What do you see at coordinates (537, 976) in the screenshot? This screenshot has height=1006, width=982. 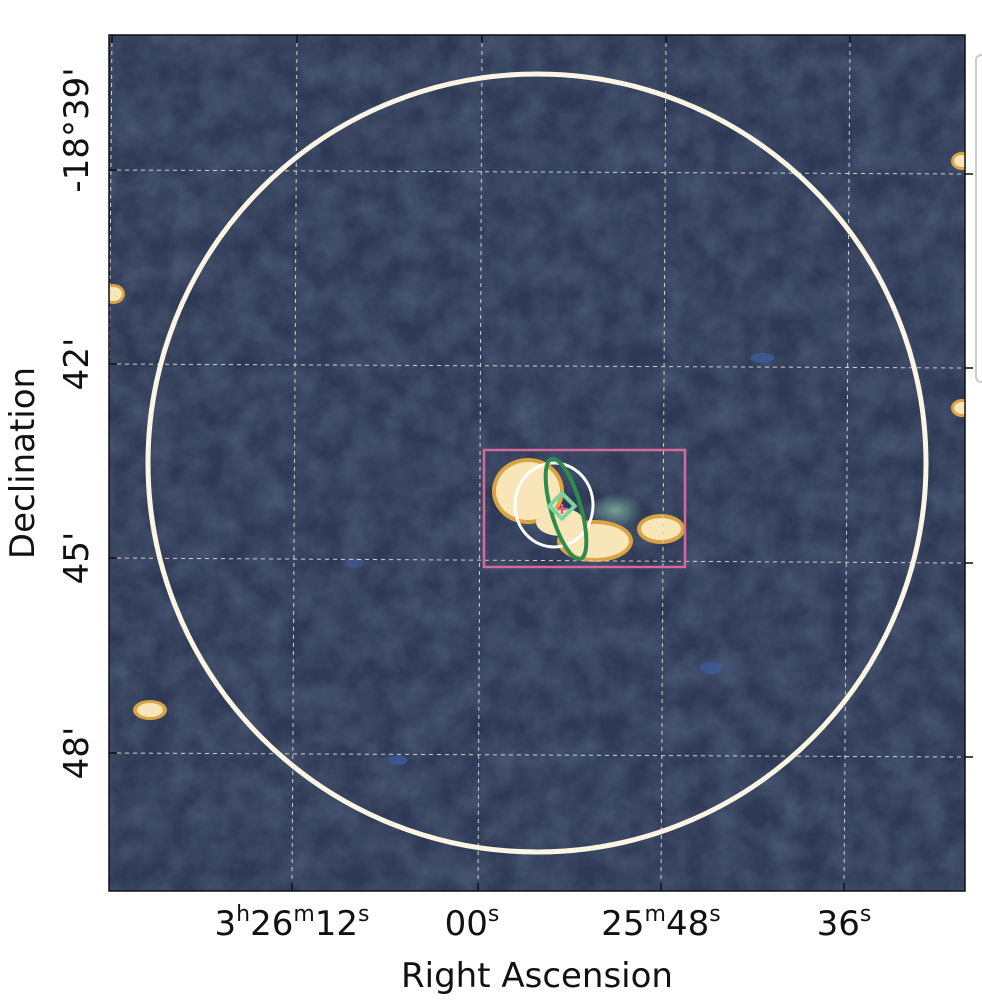 I see `x-axis-title: Right Ascension` at bounding box center [537, 976].